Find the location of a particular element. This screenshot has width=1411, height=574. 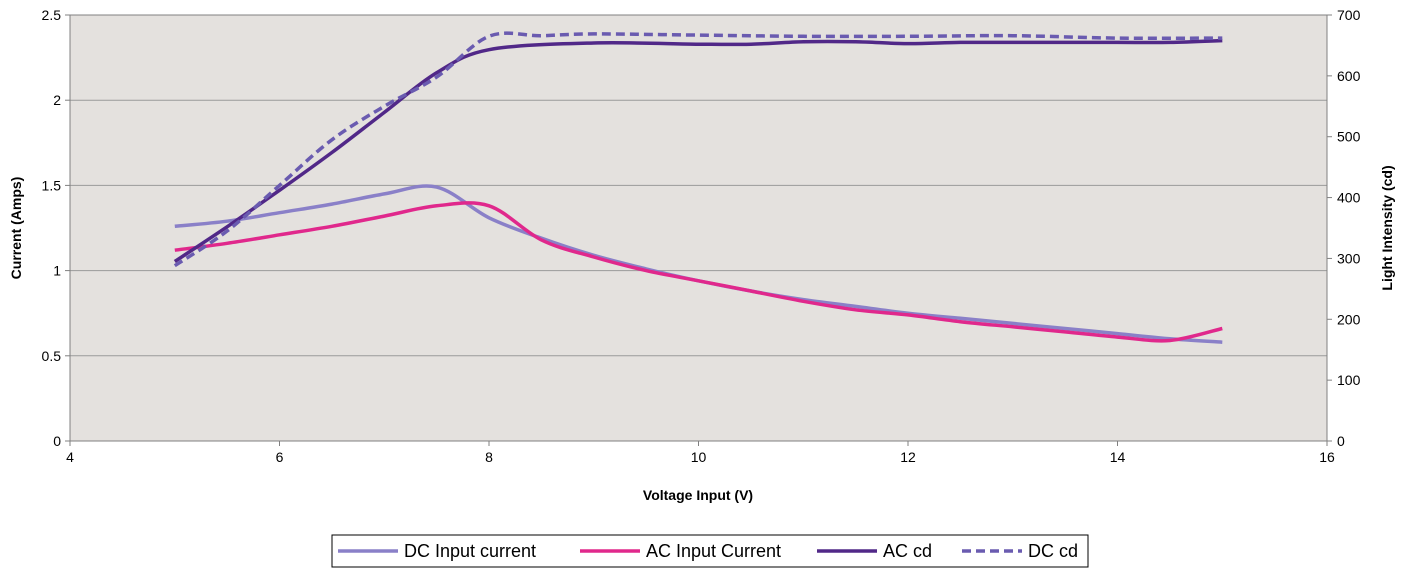

y-right-tick-label: 200 is located at coordinates (1349, 319).